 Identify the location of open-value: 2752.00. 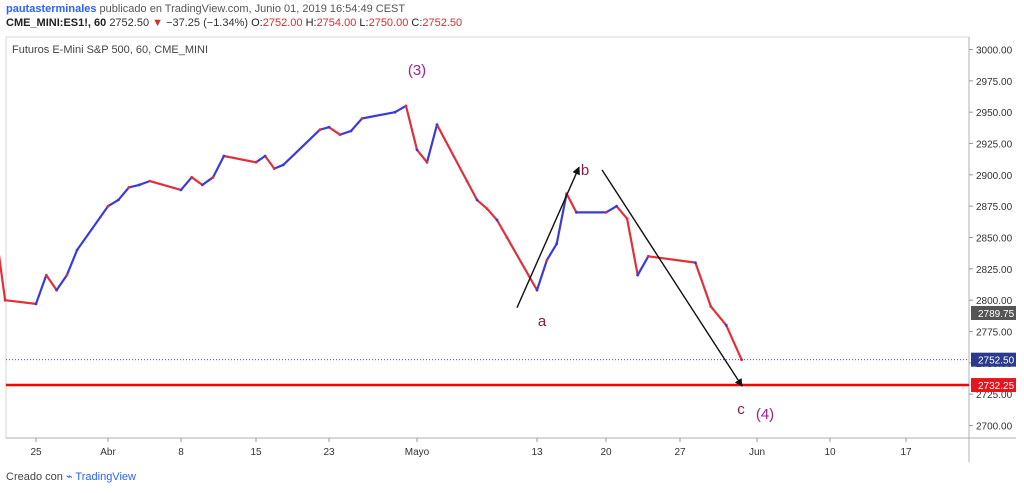
(282, 23).